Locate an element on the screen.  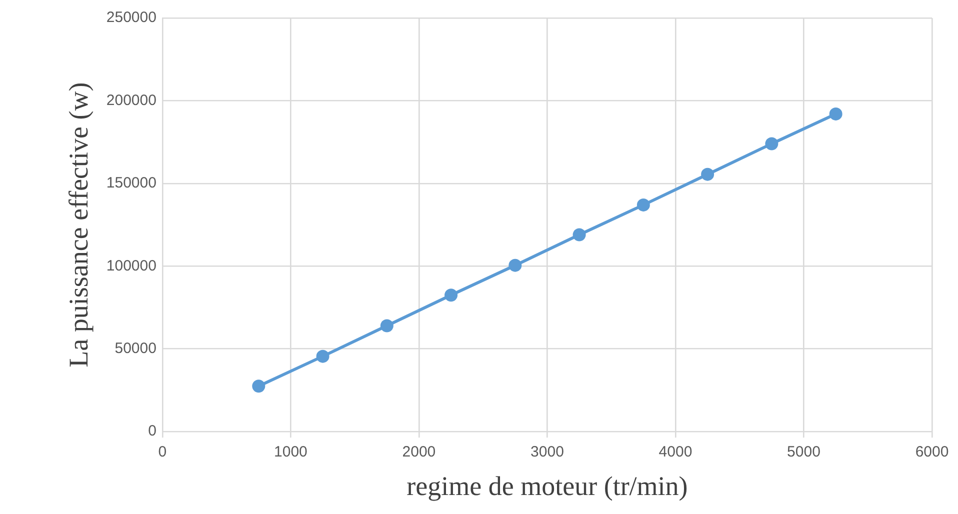
y-tick-label: 250000 is located at coordinates (131, 17).